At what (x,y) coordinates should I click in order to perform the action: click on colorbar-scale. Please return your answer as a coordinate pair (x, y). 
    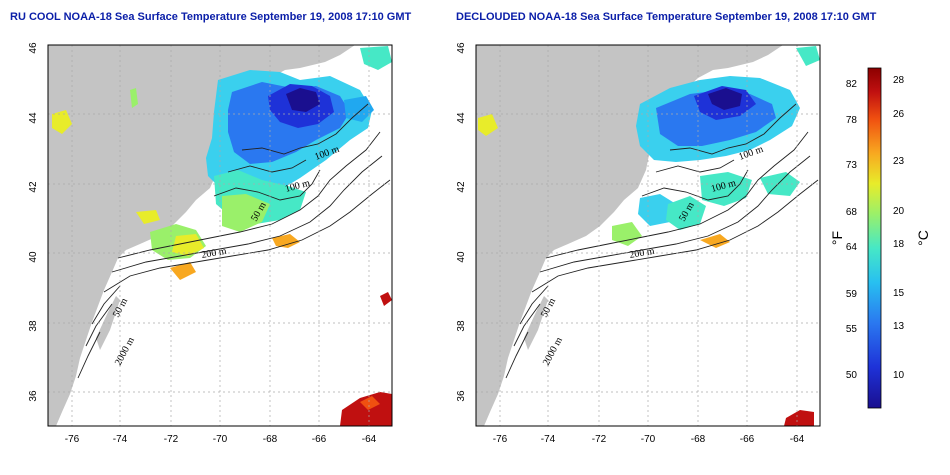
    Looking at the image, I should click on (874, 238).